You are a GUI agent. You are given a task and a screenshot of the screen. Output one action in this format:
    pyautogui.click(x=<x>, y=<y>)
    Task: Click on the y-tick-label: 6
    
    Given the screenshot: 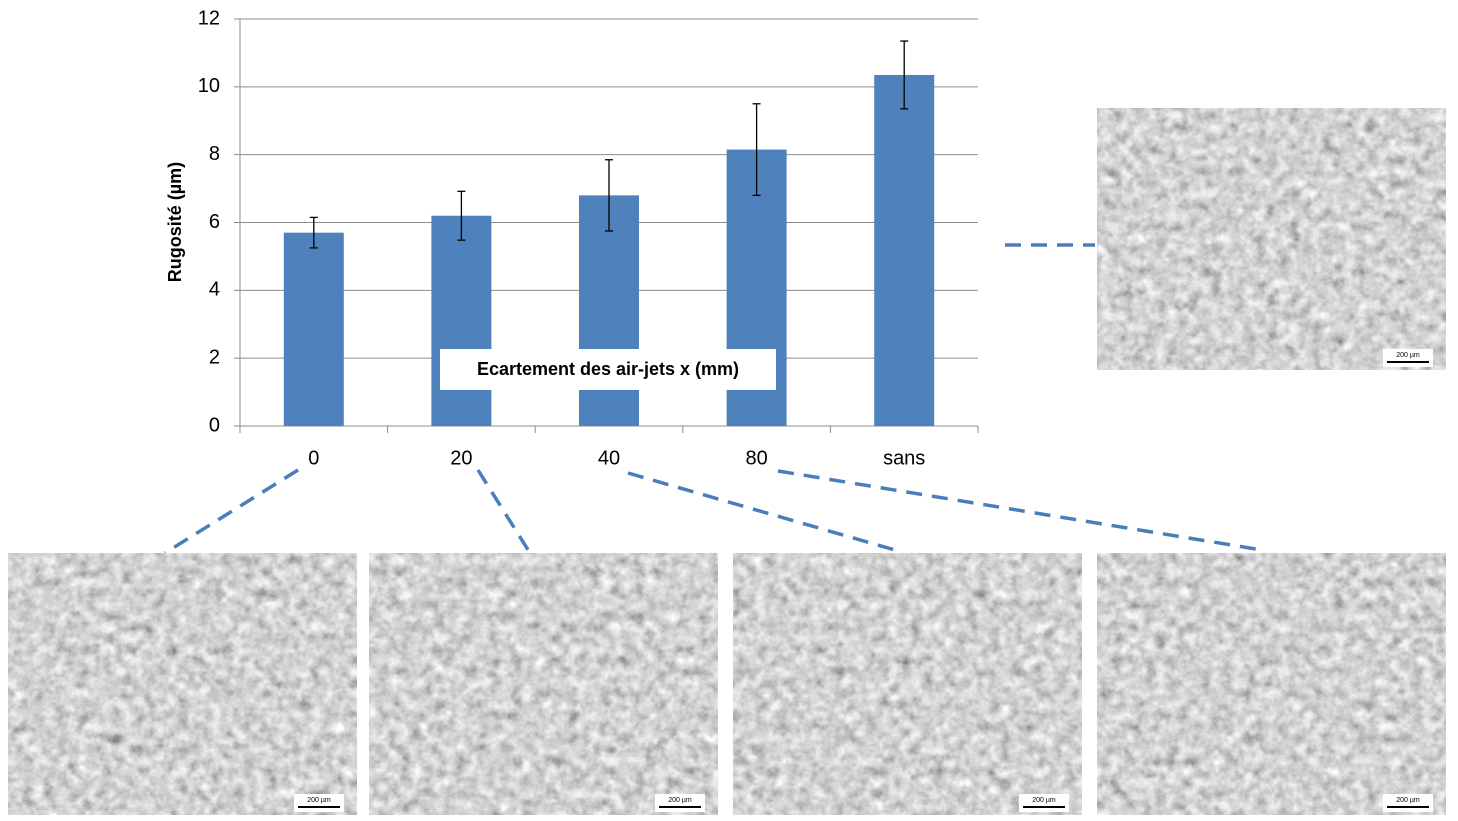 What is the action you would take?
    pyautogui.click(x=214, y=222)
    